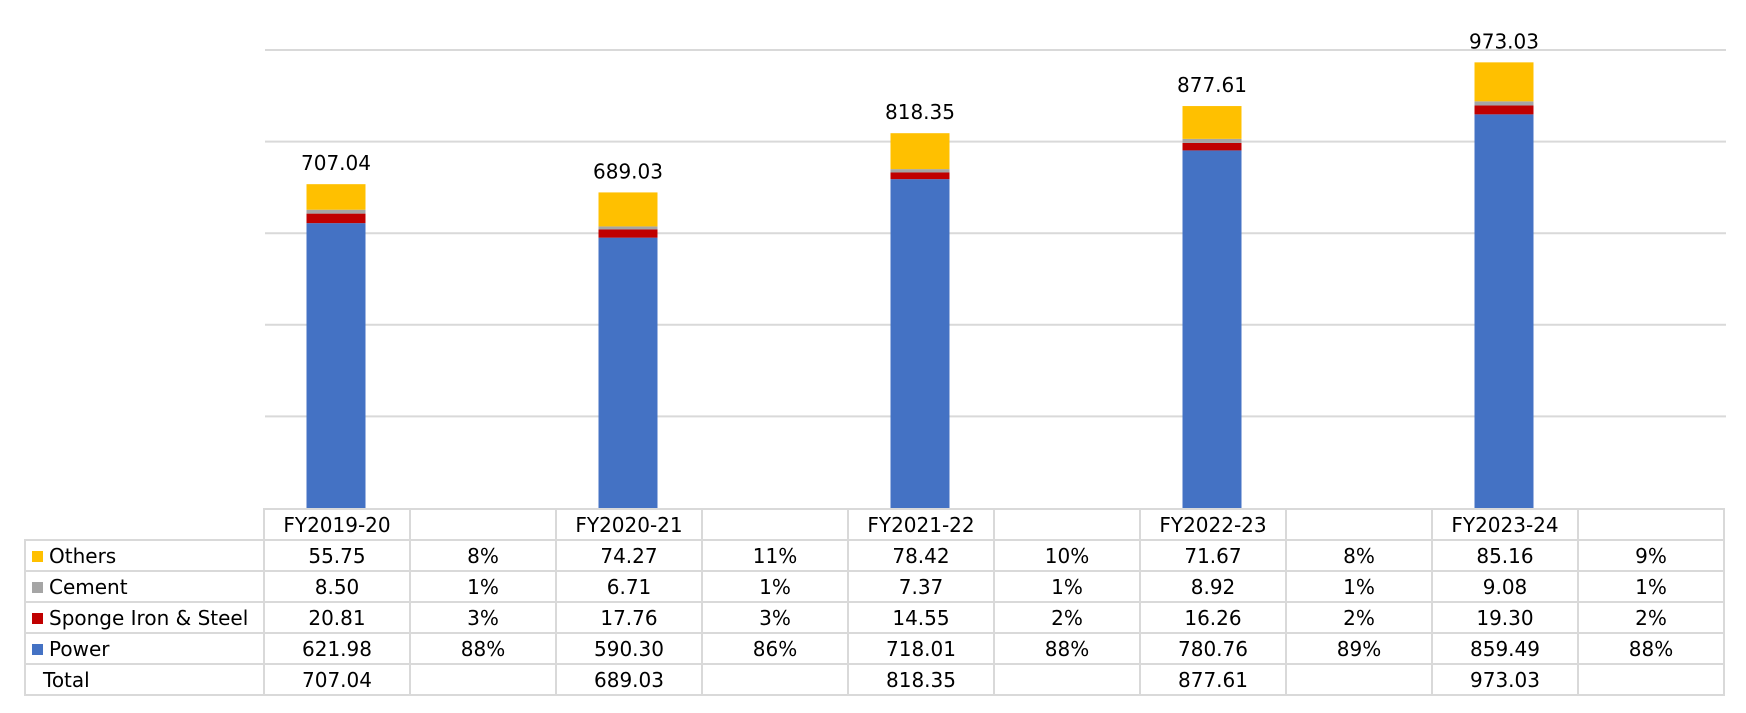 This screenshot has height=713, width=1746. What do you see at coordinates (921, 586) in the screenshot?
I see `value-cell: 7.37` at bounding box center [921, 586].